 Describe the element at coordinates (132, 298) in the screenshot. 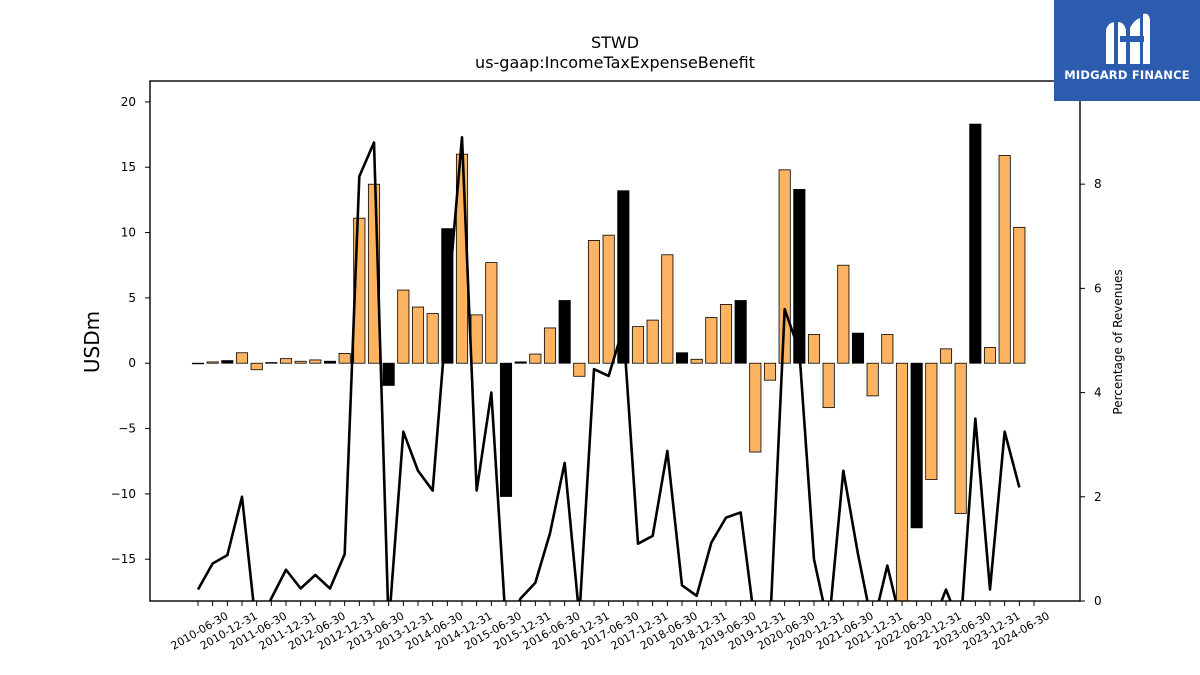

I see `y-tick-label: 5` at that location.